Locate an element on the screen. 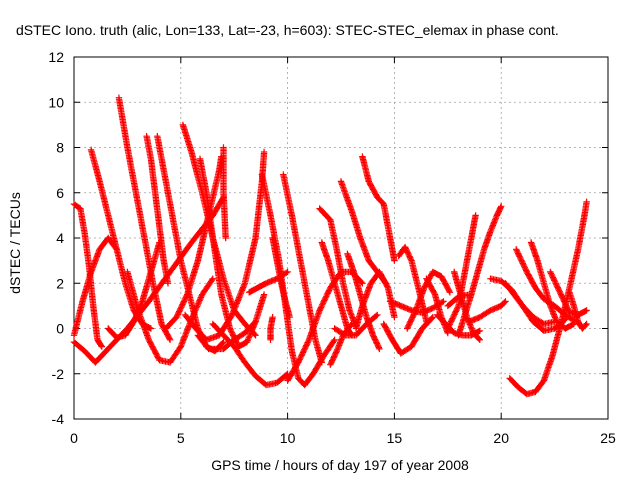  y-tick-label: 8 is located at coordinates (60, 148).